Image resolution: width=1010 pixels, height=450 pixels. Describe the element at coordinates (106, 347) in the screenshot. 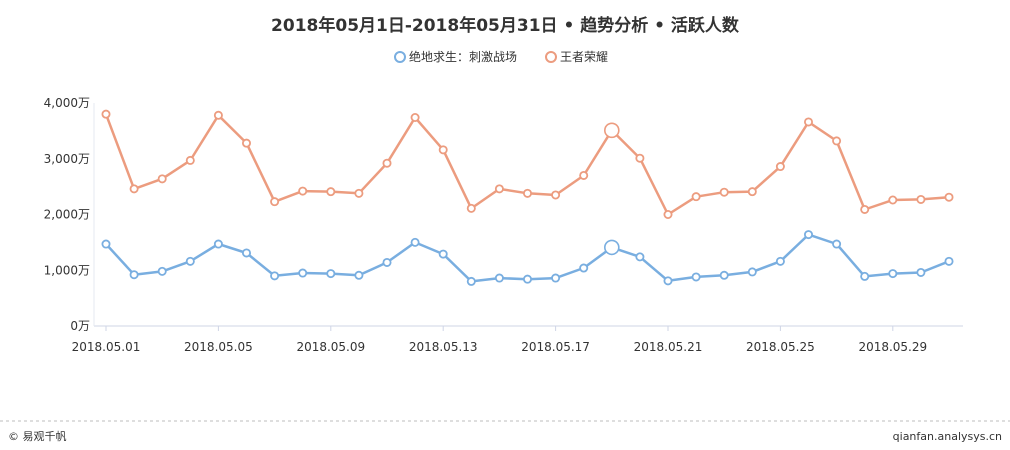

I see `x-tick-label: 2018.05.01` at that location.